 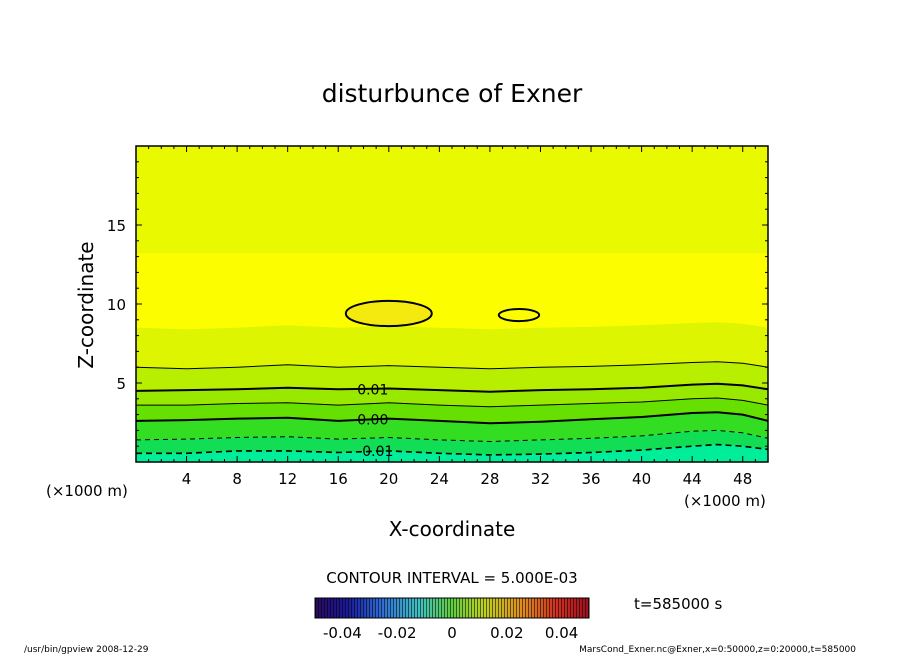 I want to click on colorbar-tick-0: -0.04, so click(x=342, y=633).